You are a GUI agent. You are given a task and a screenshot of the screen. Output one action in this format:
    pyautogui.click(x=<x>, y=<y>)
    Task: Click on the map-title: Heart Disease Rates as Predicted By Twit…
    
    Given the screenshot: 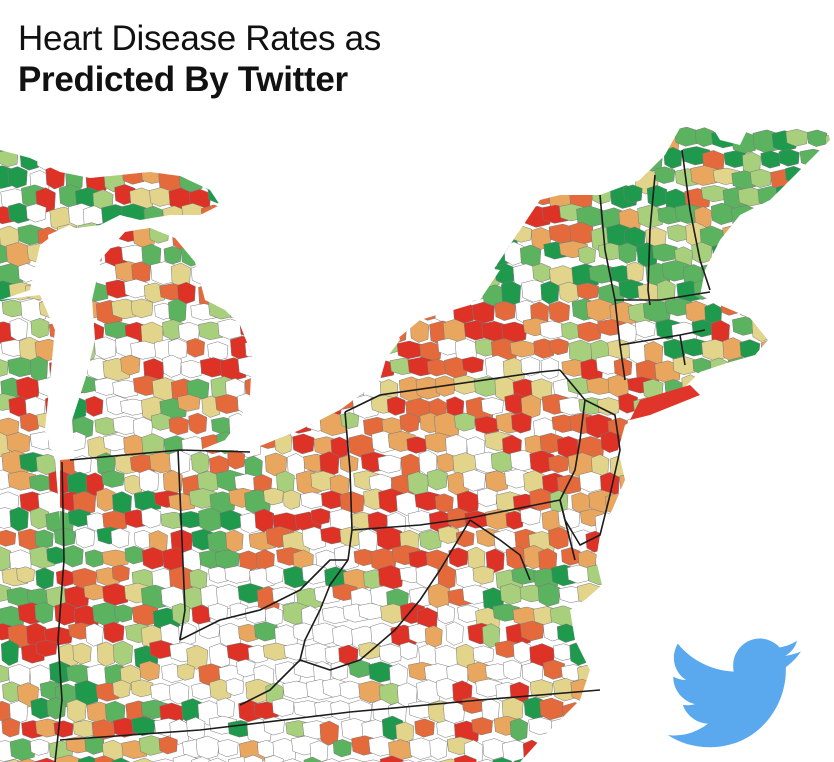 What is the action you would take?
    pyautogui.click(x=199, y=59)
    